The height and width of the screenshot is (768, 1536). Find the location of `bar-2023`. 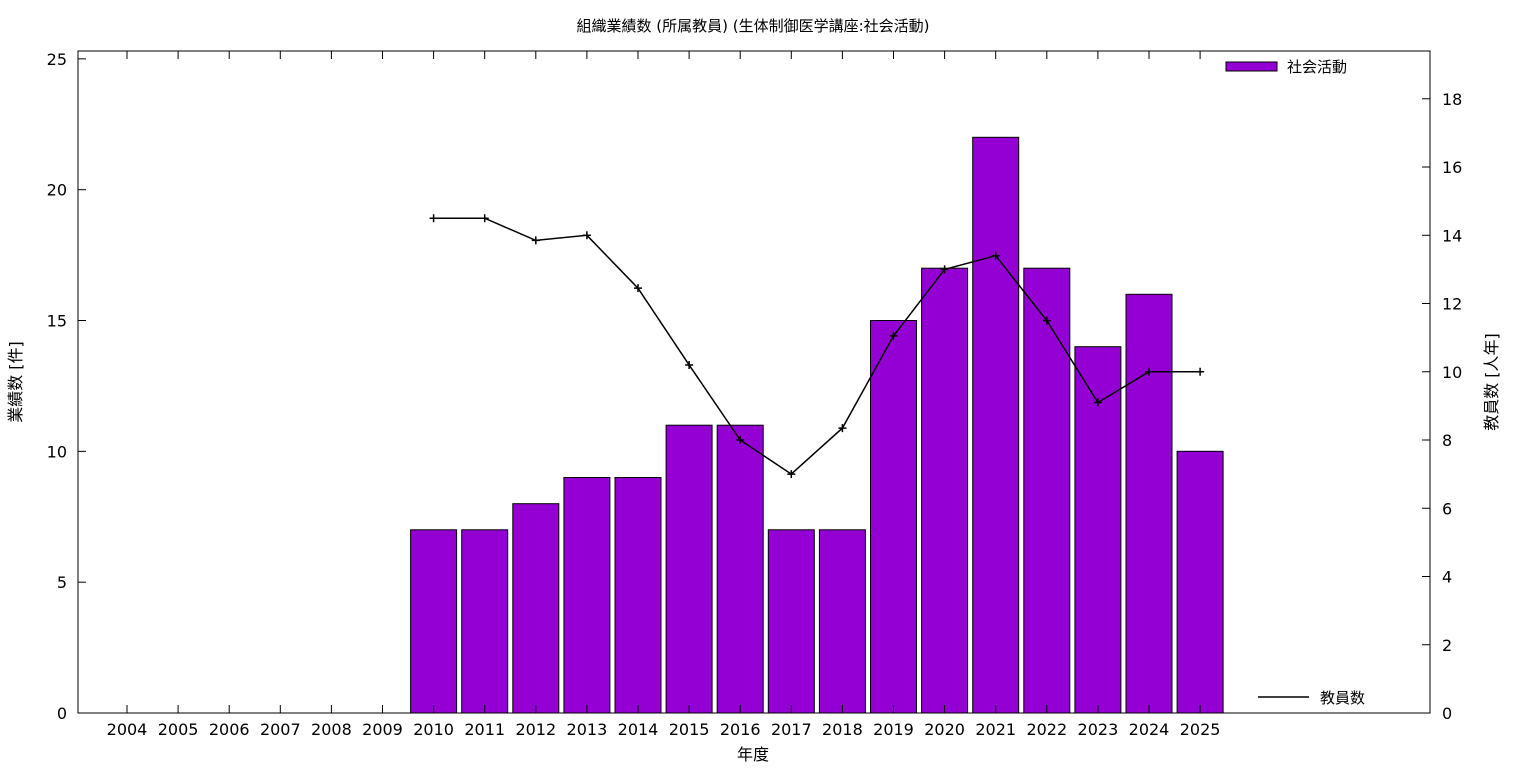

bar-2023 is located at coordinates (1098, 530).